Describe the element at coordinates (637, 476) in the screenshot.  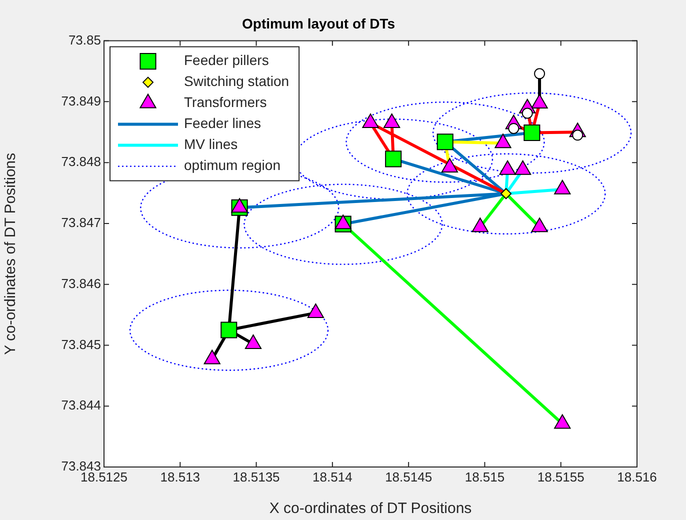
I see `x-tick-label: 18.516` at that location.